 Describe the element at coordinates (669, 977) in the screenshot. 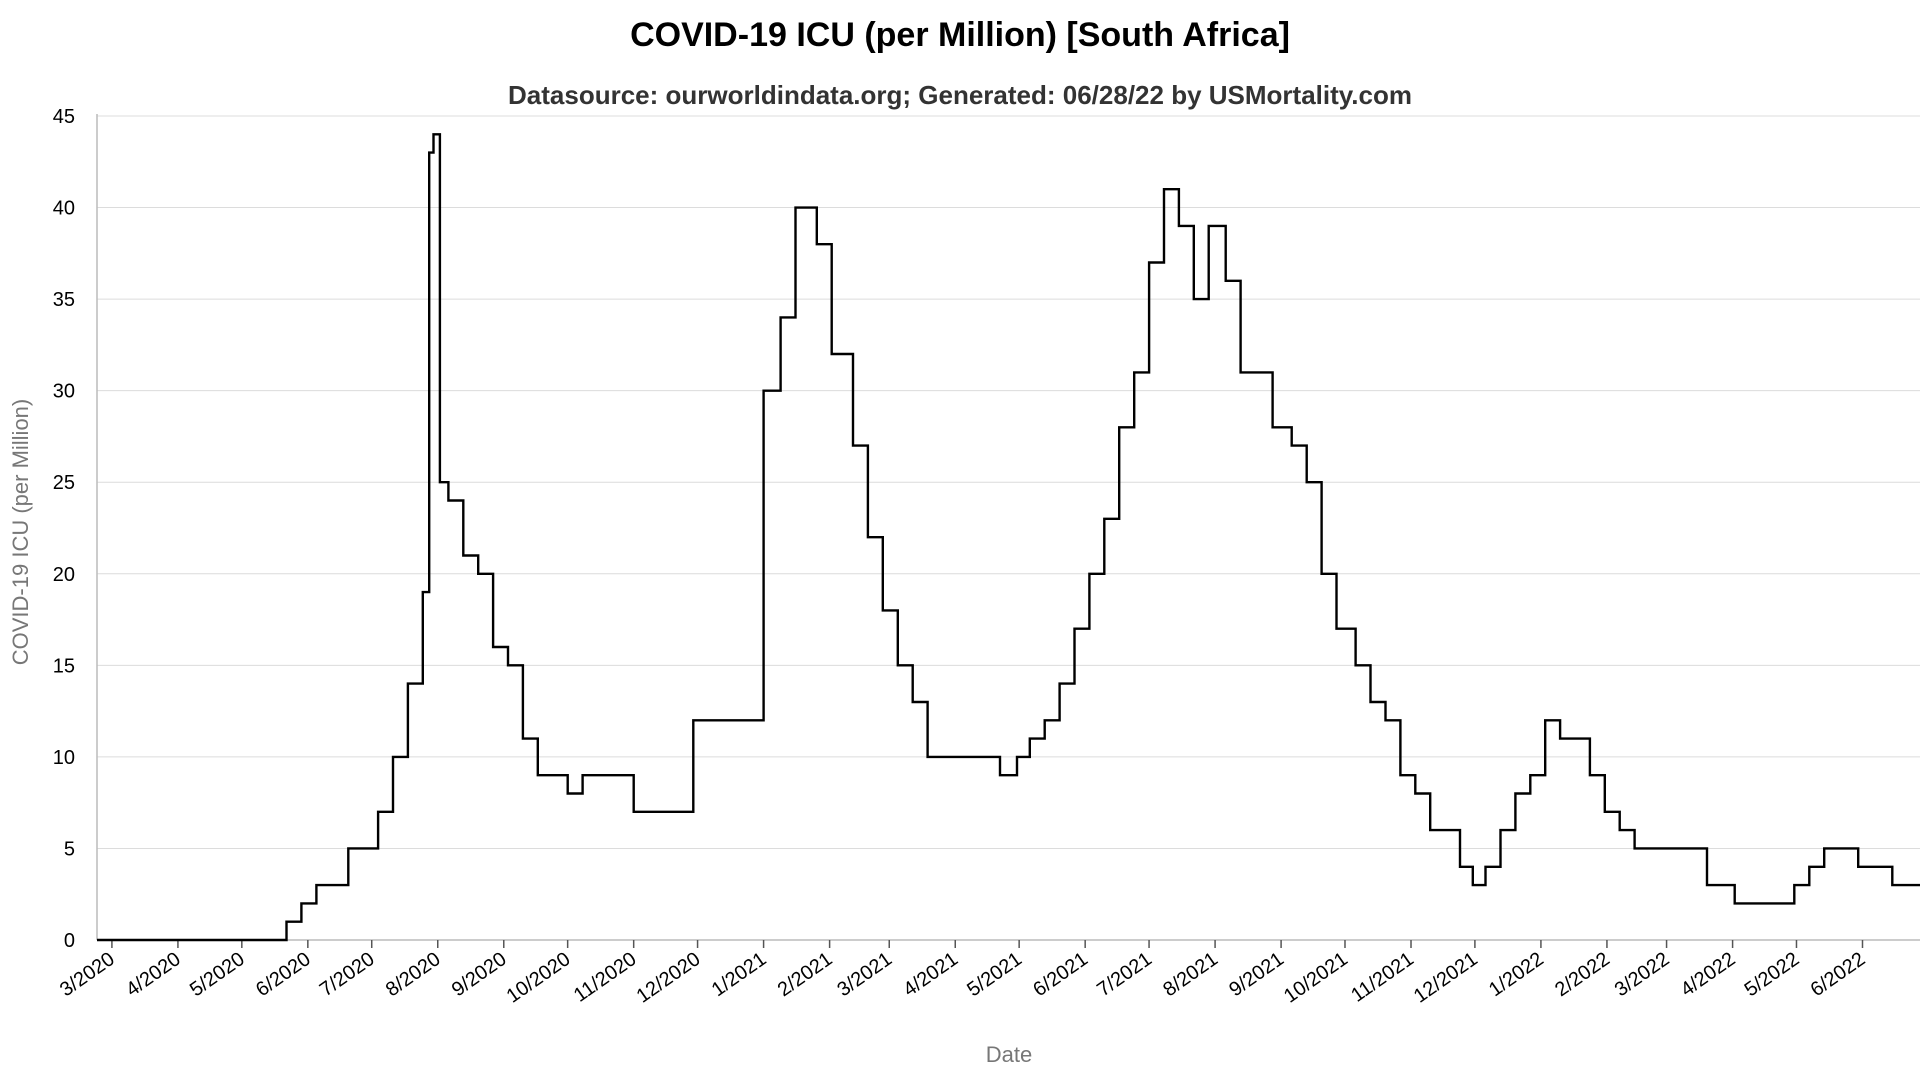

I see `x-tick-label: 12/2020` at that location.